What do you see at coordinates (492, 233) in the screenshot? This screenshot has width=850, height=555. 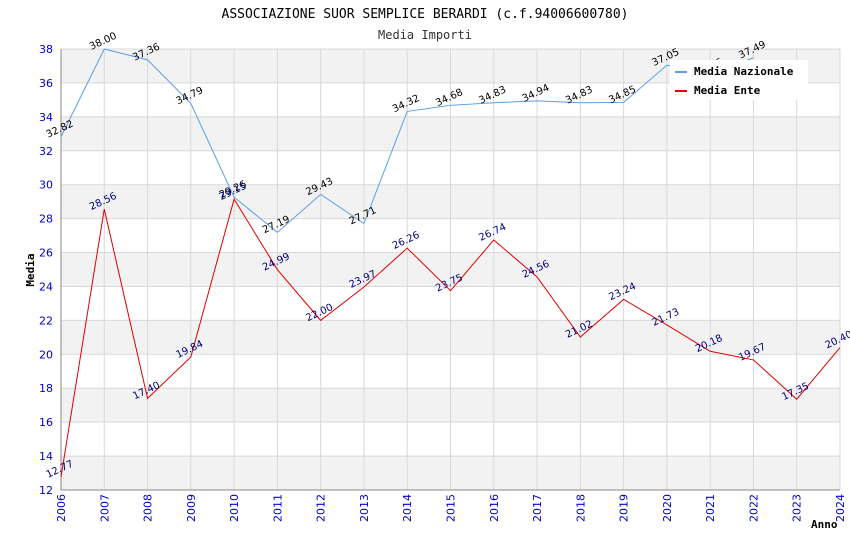 I see `data-label: 26.74` at bounding box center [492, 233].